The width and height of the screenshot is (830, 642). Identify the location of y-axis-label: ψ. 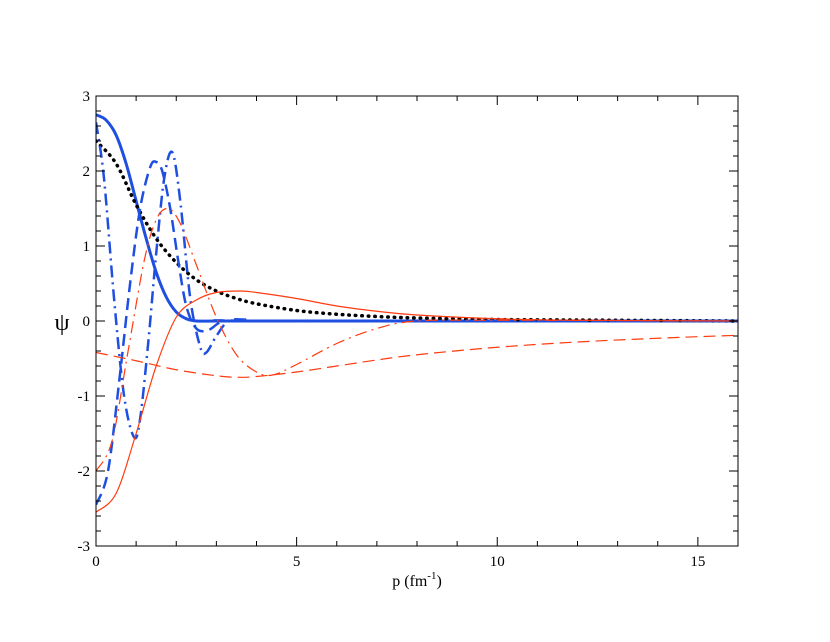
(61, 323).